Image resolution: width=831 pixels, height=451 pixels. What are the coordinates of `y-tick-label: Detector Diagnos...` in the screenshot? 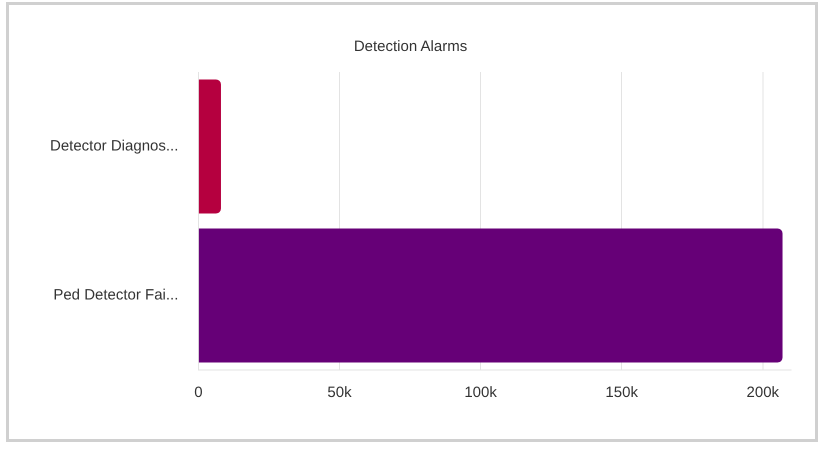 It's located at (114, 146).